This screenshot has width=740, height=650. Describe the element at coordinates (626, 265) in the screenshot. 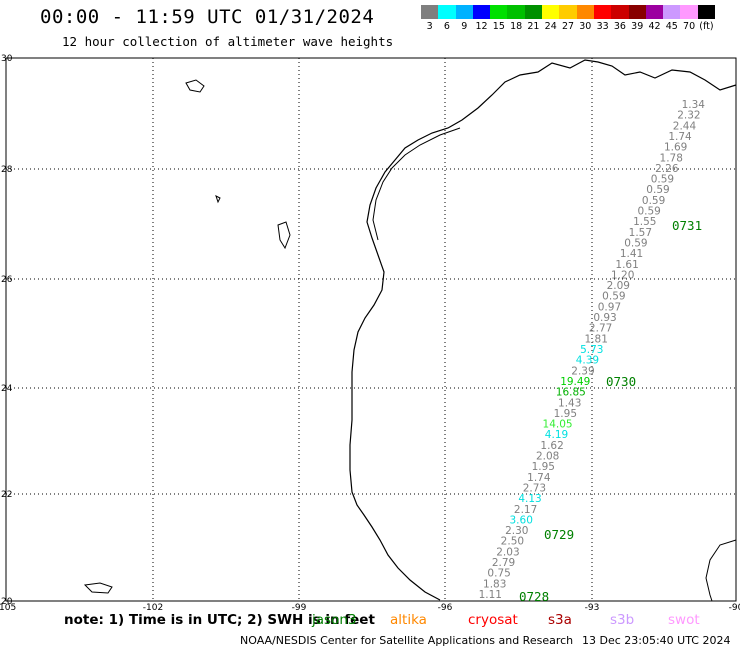

I see `wave-height-value: 1.61` at that location.